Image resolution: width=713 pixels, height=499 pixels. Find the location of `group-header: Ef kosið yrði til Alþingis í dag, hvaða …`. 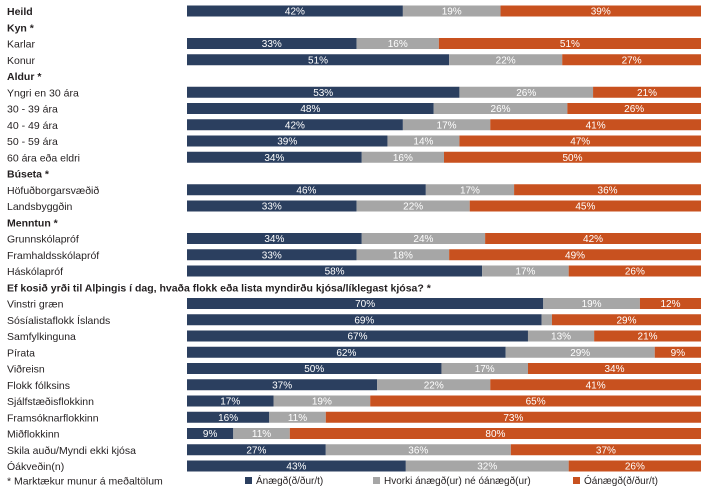

group-header: Ef kosið yrði til Alþingis í dag, hvaða … is located at coordinates (219, 288).